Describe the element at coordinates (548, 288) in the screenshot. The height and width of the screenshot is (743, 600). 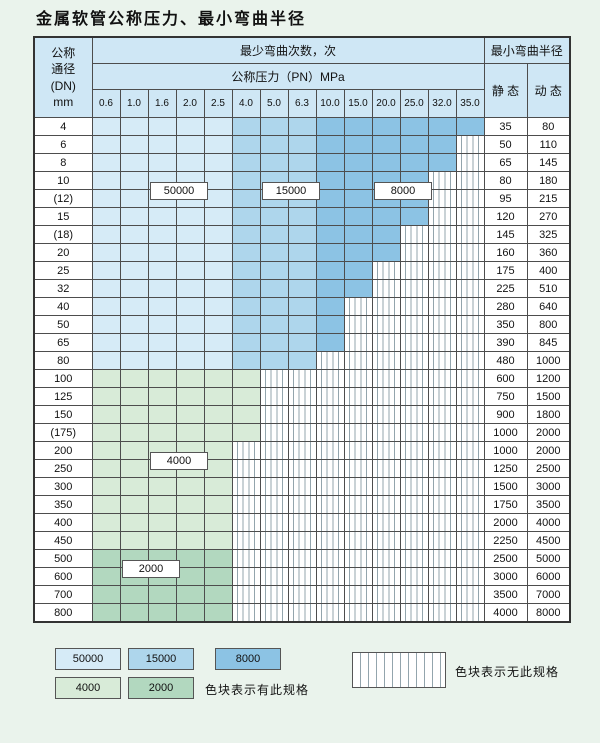
I see `dynamic-cell: 510` at that location.